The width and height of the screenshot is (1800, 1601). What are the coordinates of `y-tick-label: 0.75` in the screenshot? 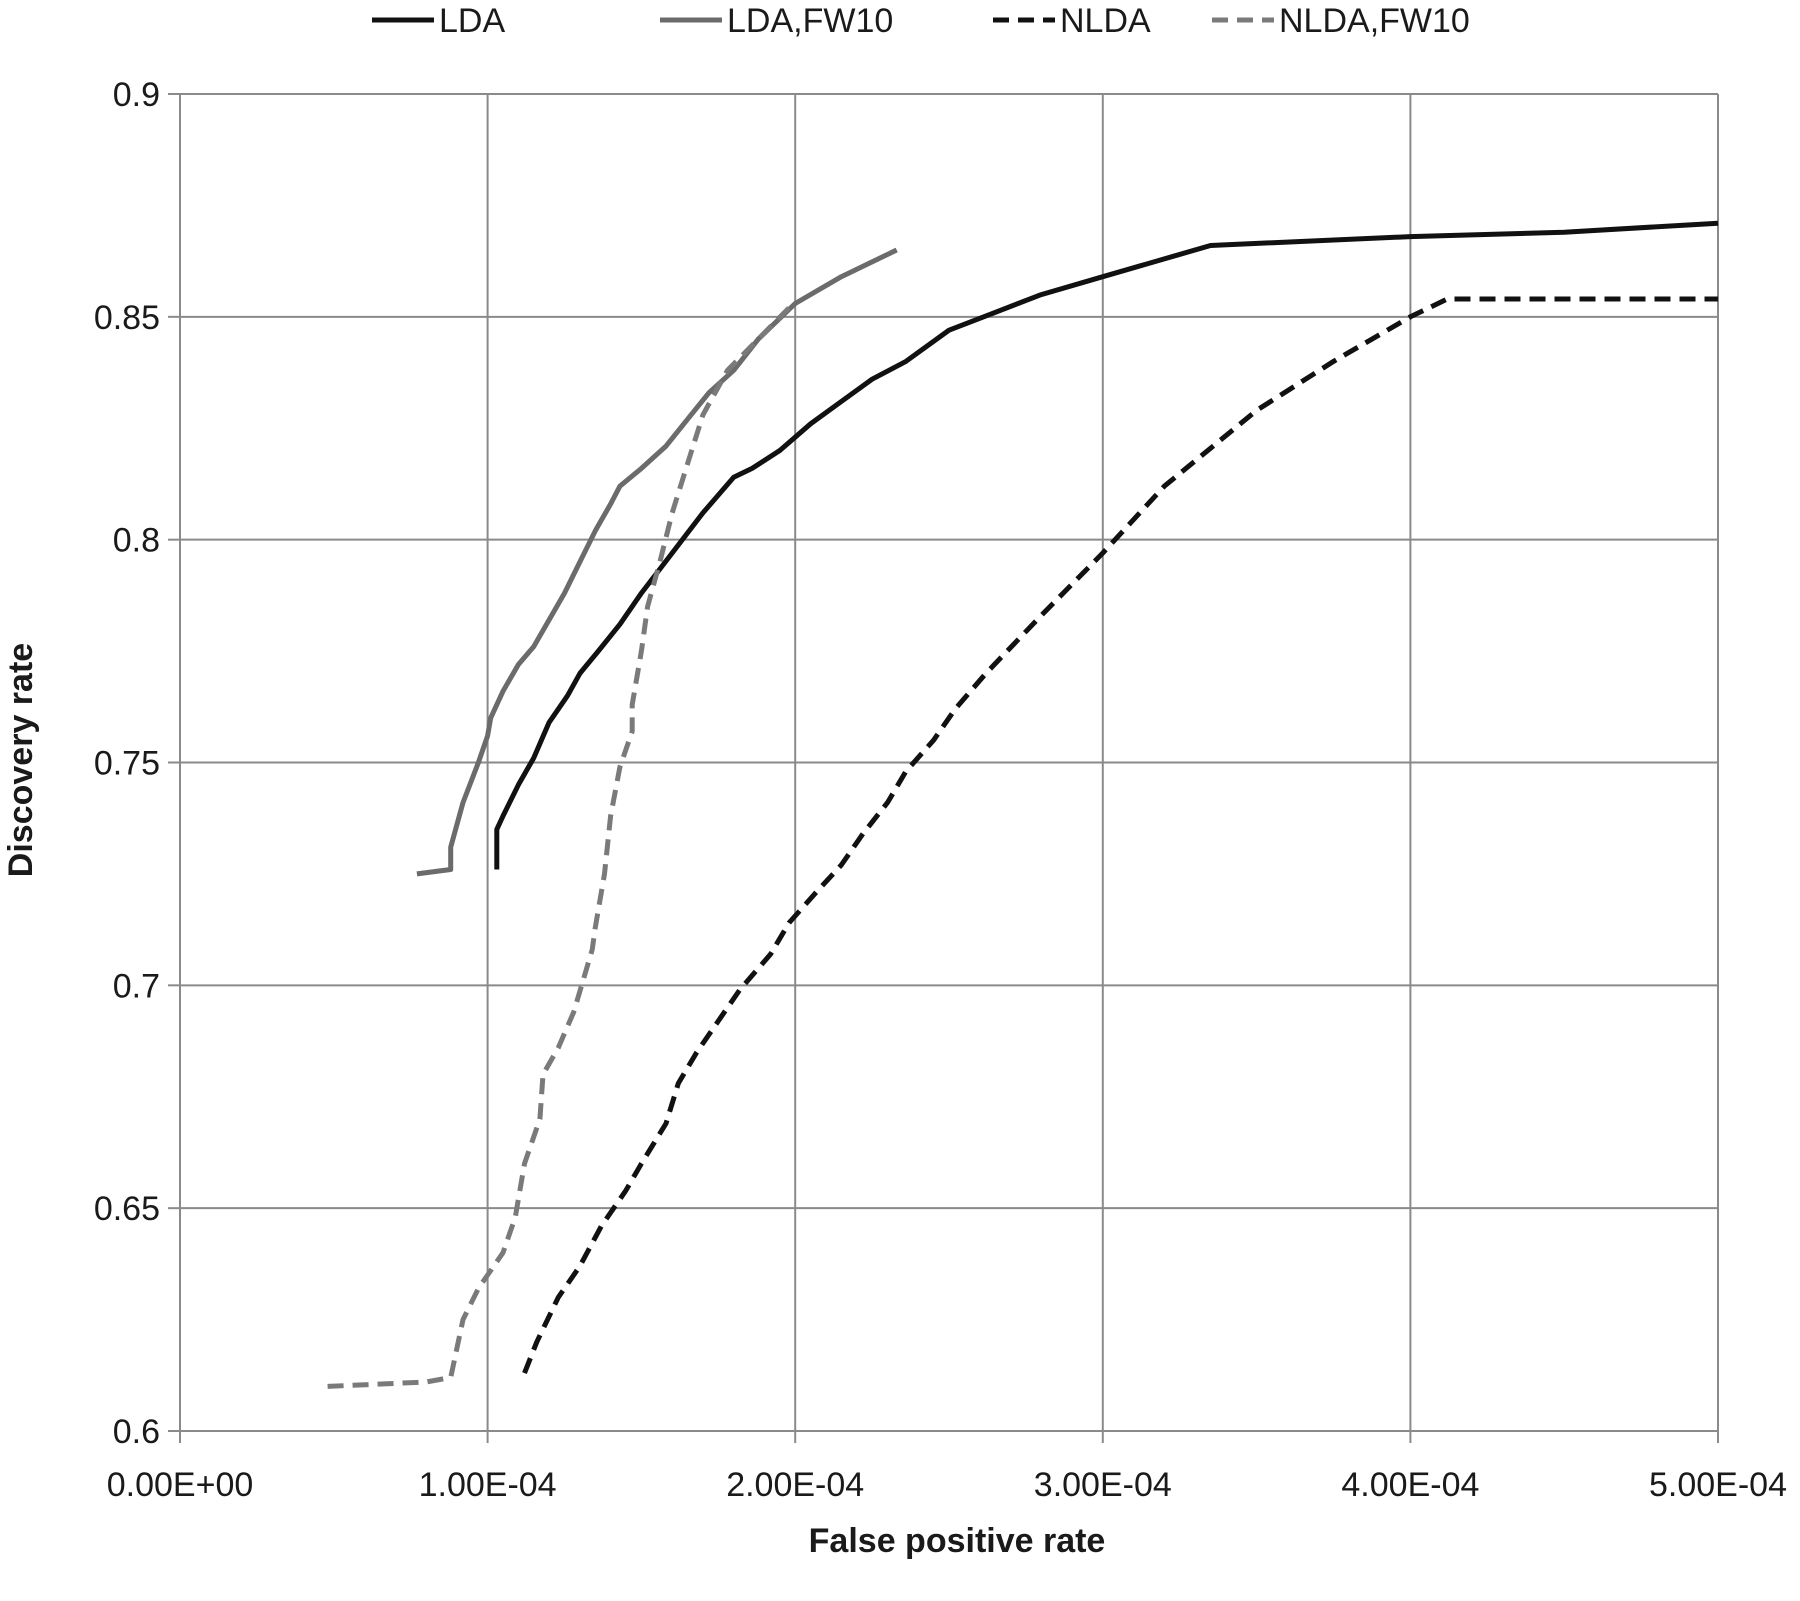 It's located at (127, 764).